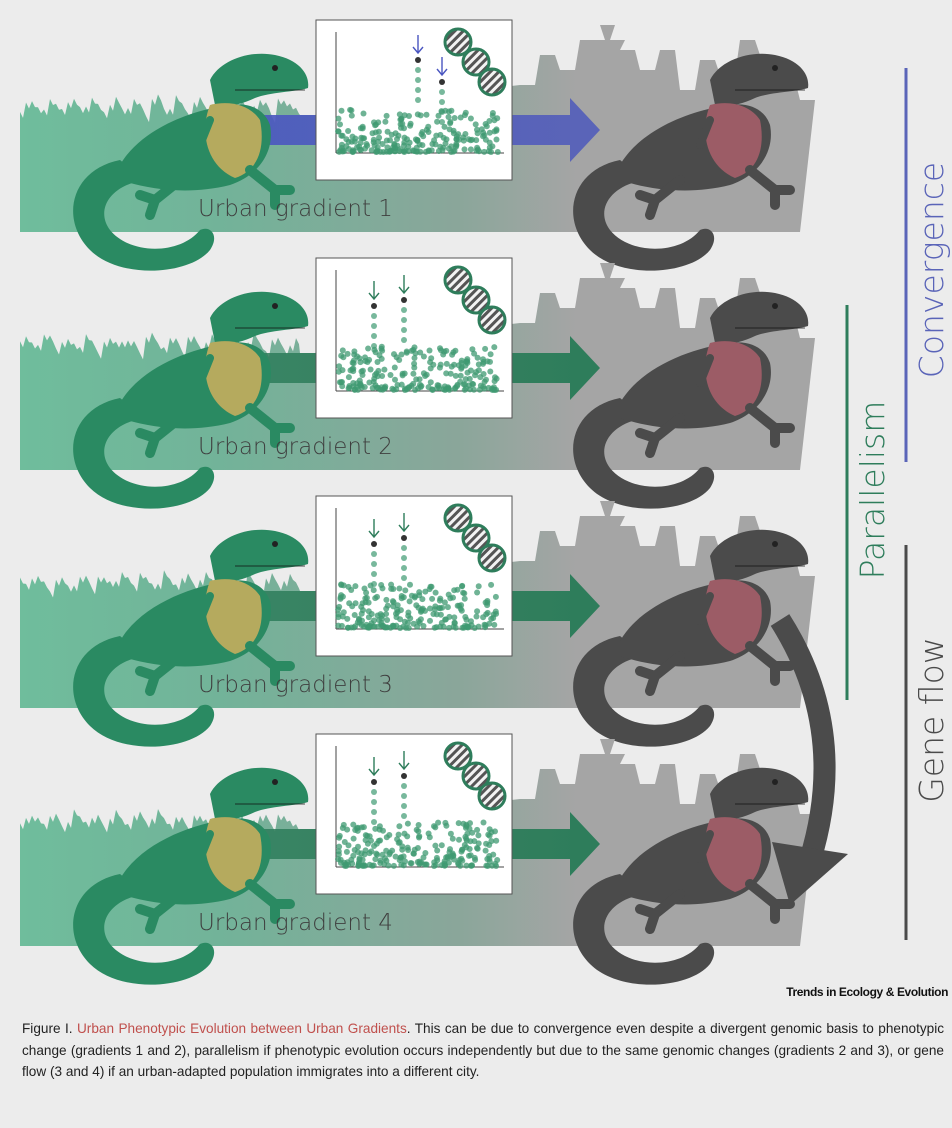 This screenshot has width=952, height=1128. What do you see at coordinates (867, 992) in the screenshot?
I see `journal-name: Trends in Ecology & Evolution` at bounding box center [867, 992].